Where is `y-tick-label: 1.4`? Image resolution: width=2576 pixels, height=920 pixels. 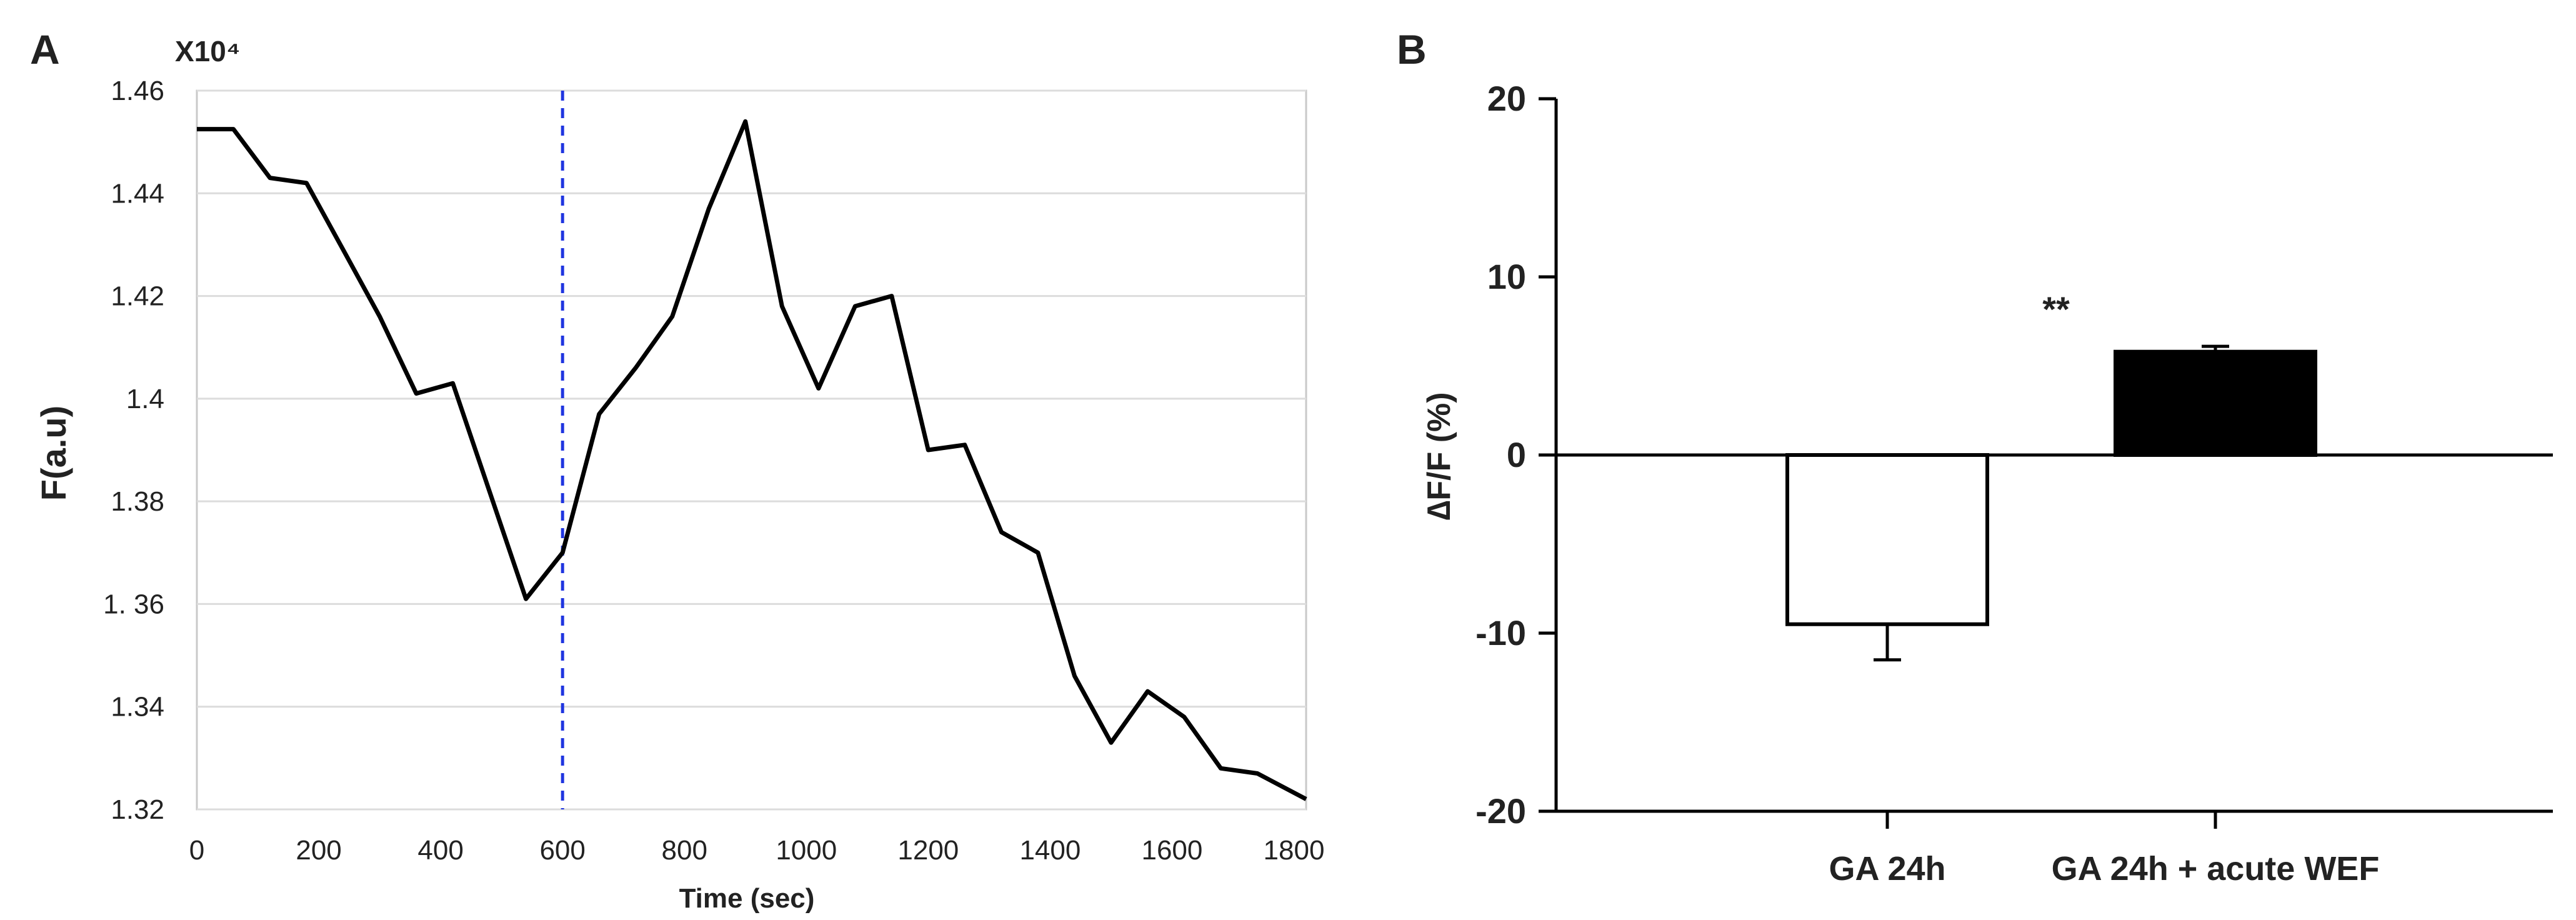
y-tick-label: 1.4 is located at coordinates (145, 399).